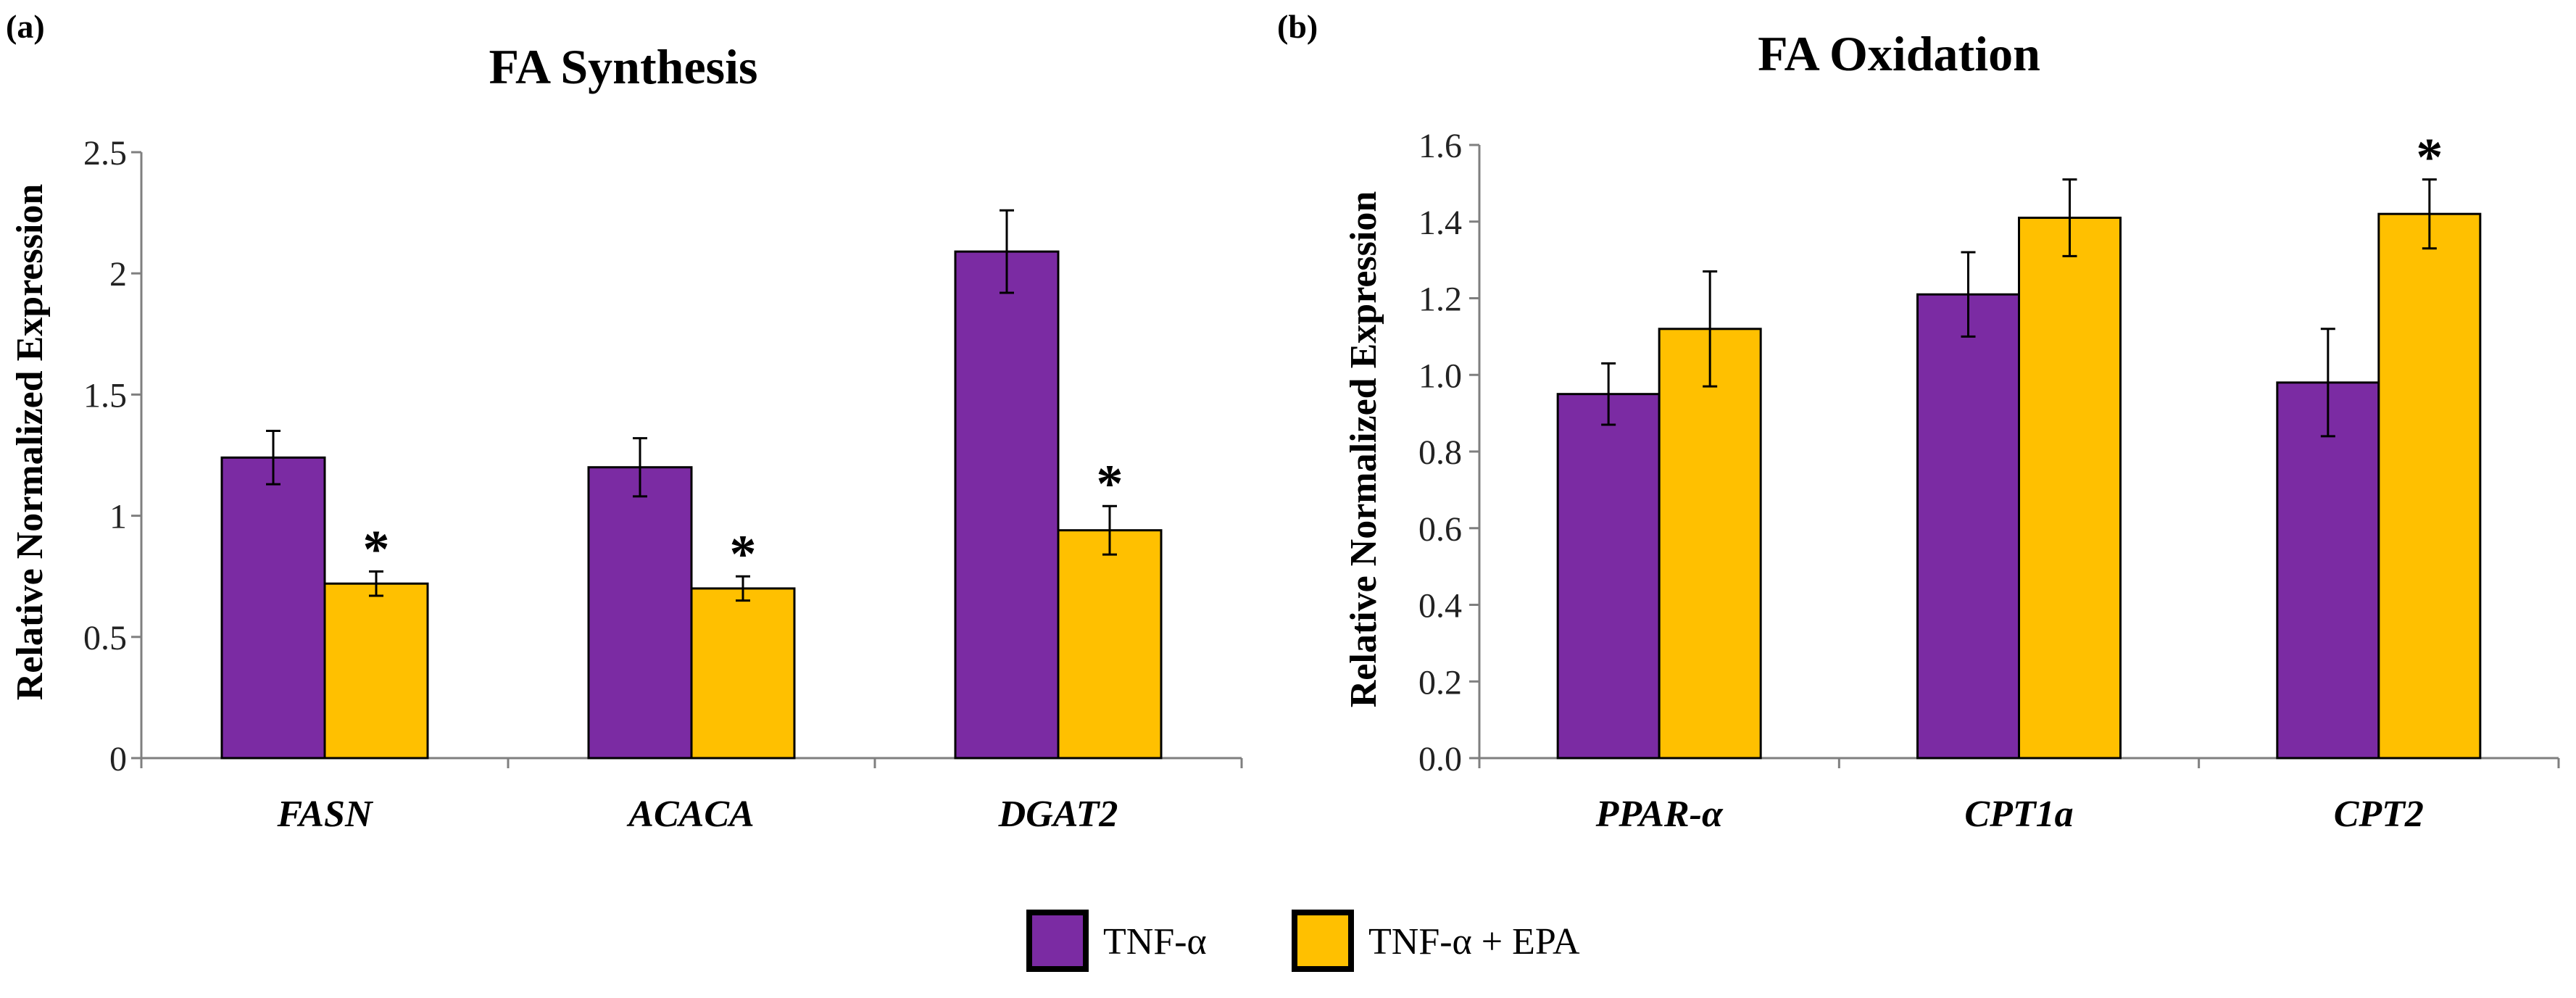 Image resolution: width=2576 pixels, height=998 pixels. I want to click on x-category-label: ACACA, so click(690, 815).